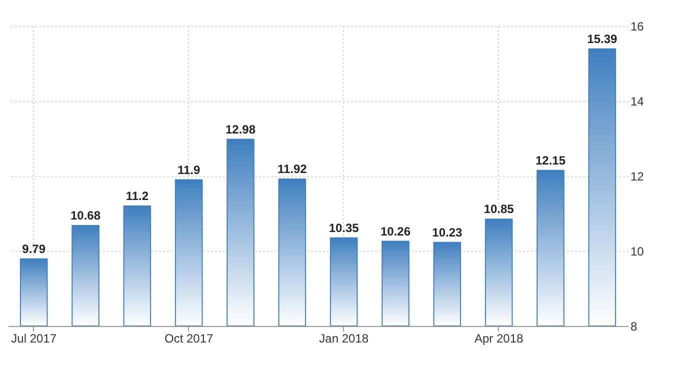 Image resolution: width=700 pixels, height=375 pixels. What do you see at coordinates (240, 129) in the screenshot?
I see `data-label: 12.98` at bounding box center [240, 129].